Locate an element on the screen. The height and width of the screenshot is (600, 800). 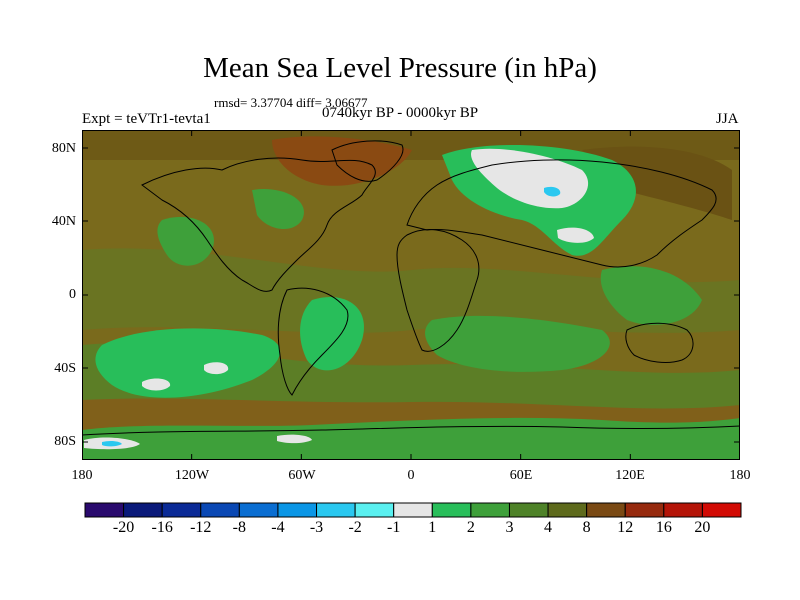
coastline-north-america is located at coordinates (258, 224).